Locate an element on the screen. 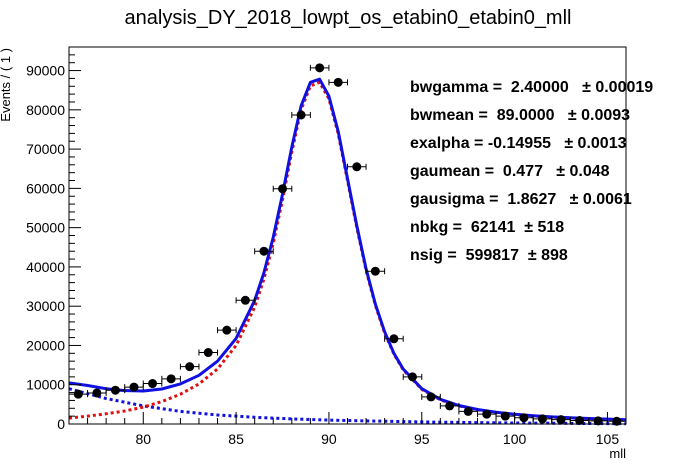  fit-parameter-label: bwgamma = 2.40000 ± 0.00019 is located at coordinates (531, 87).